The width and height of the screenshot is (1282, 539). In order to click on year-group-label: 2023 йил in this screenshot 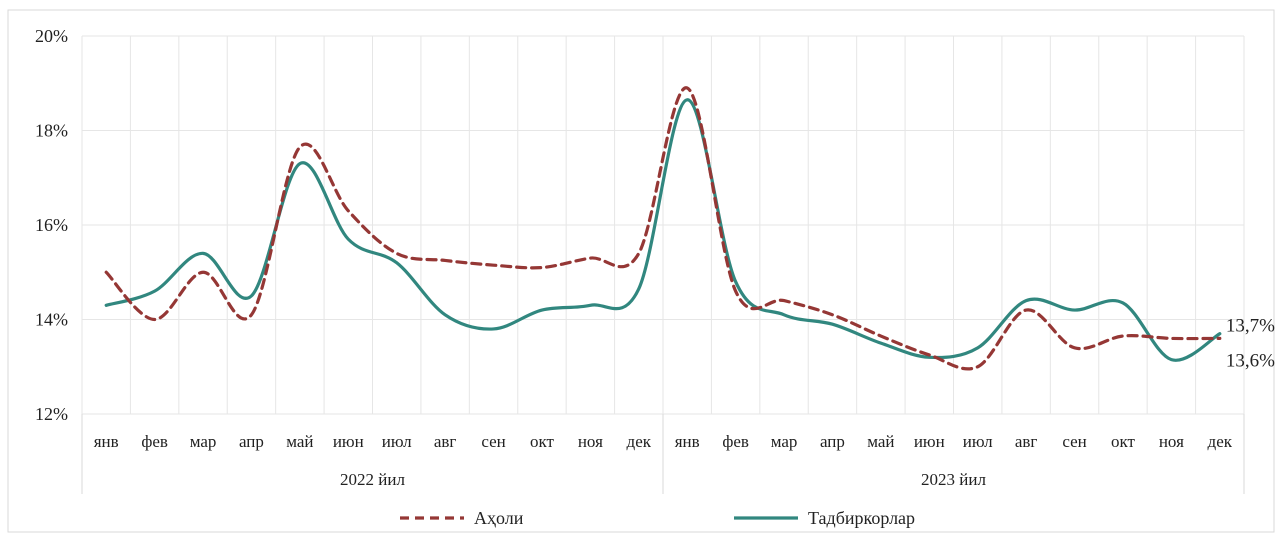, I will do `click(953, 479)`.